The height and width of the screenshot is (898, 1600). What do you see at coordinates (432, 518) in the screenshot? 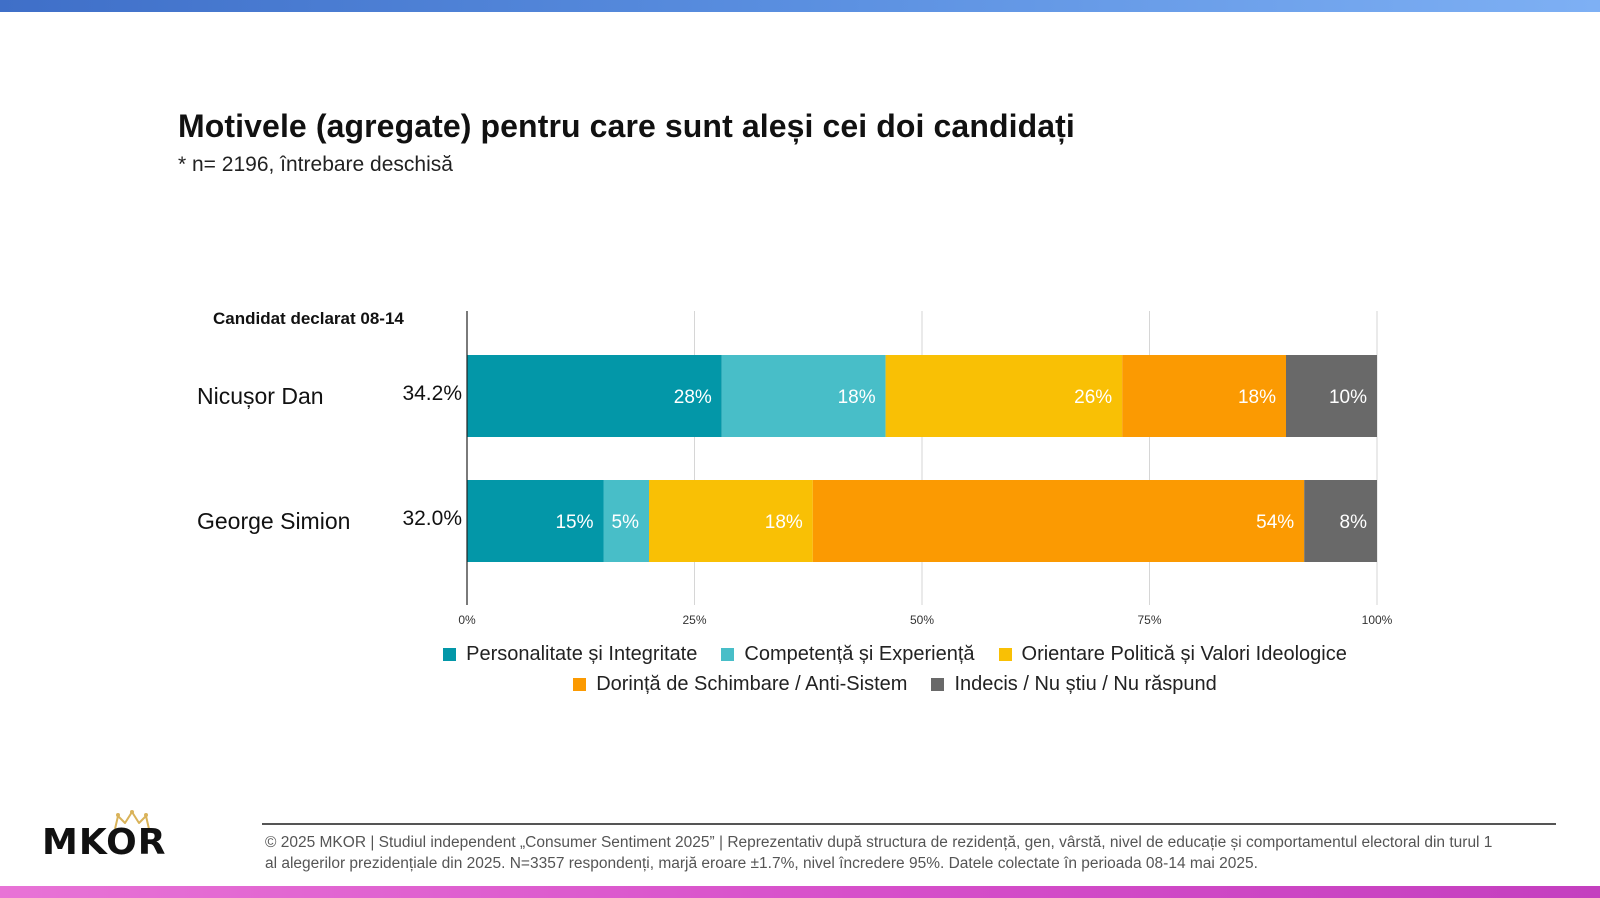
I see `category-share-label: 32.0%` at bounding box center [432, 518].